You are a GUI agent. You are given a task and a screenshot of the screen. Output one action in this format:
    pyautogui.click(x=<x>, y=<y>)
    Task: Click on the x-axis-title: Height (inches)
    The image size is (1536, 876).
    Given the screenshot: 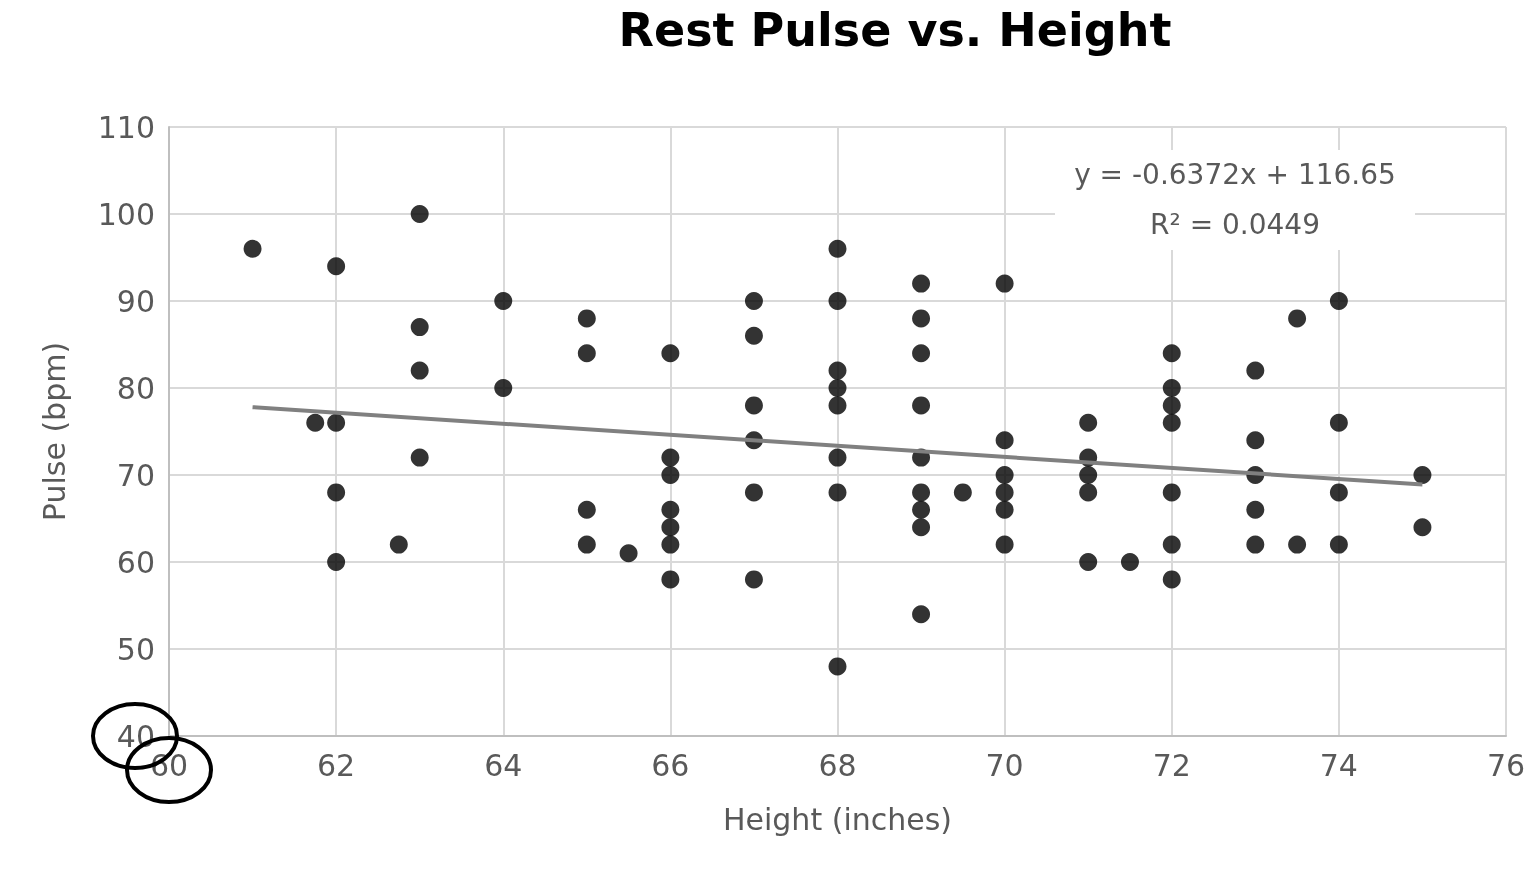 What is the action you would take?
    pyautogui.click(x=837, y=819)
    